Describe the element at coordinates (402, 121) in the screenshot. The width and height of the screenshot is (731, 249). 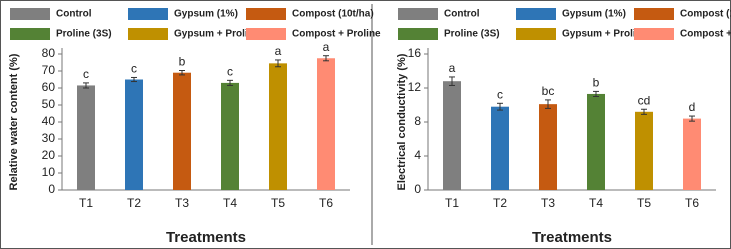
I see `y-axis-label: Electrical conductivity (%)` at that location.